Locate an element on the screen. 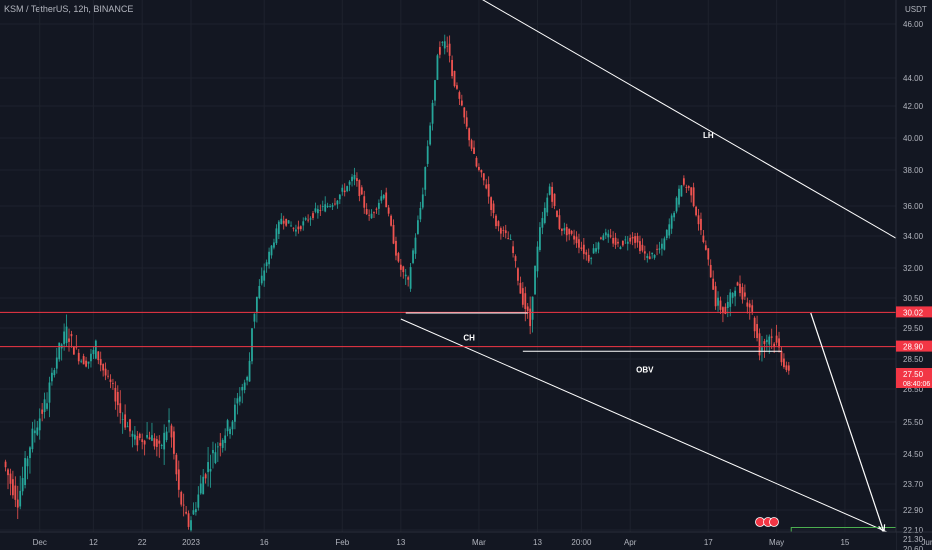 This screenshot has height=550, width=932. y-tick-label: 38.00 is located at coordinates (913, 170).